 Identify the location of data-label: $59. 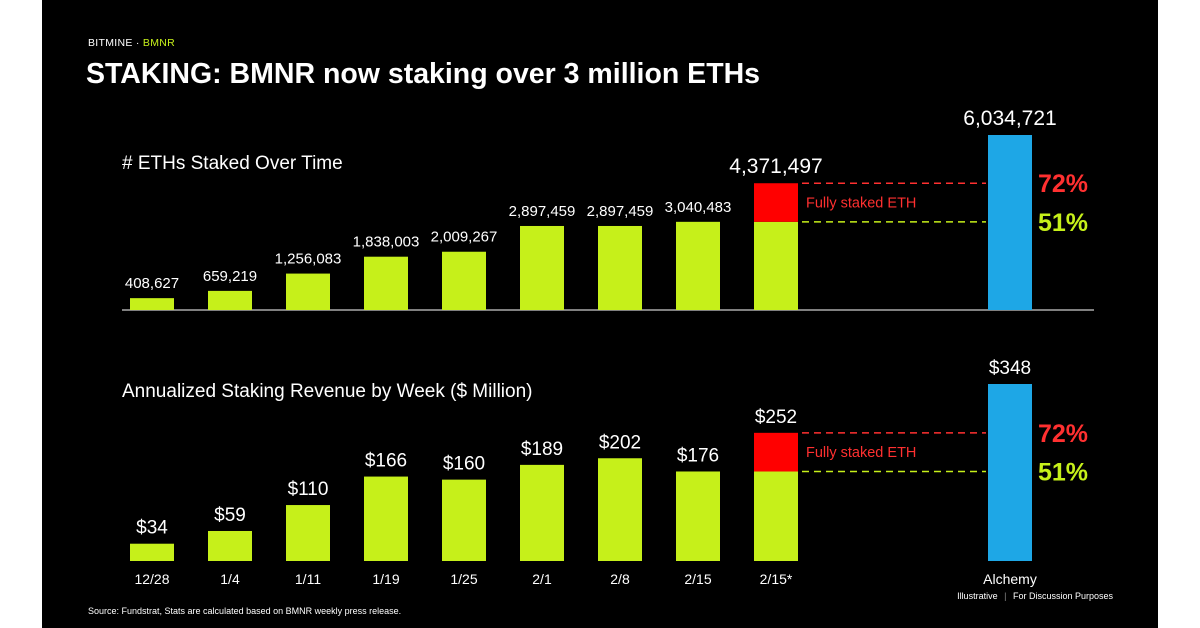
(230, 515).